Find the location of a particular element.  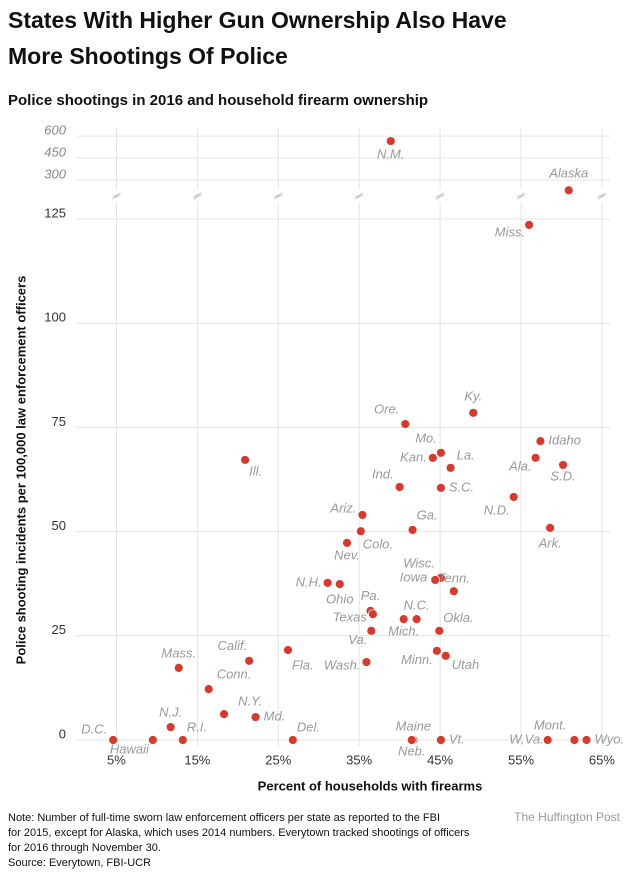

note-line: for 2016 through November 30. is located at coordinates (84, 848).